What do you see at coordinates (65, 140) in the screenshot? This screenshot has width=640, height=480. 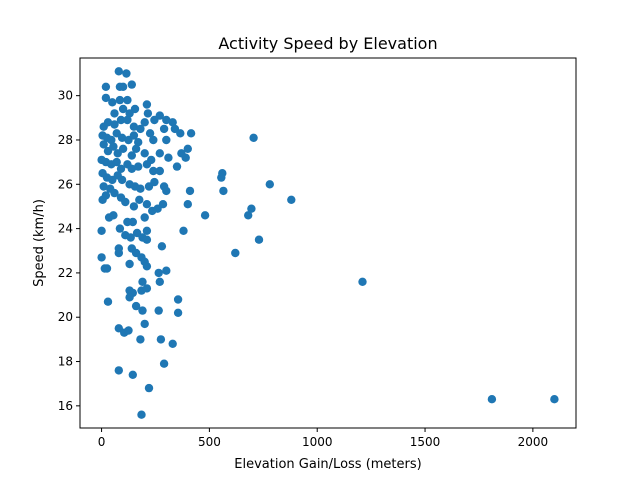 I see `y-tick-label: 28` at bounding box center [65, 140].